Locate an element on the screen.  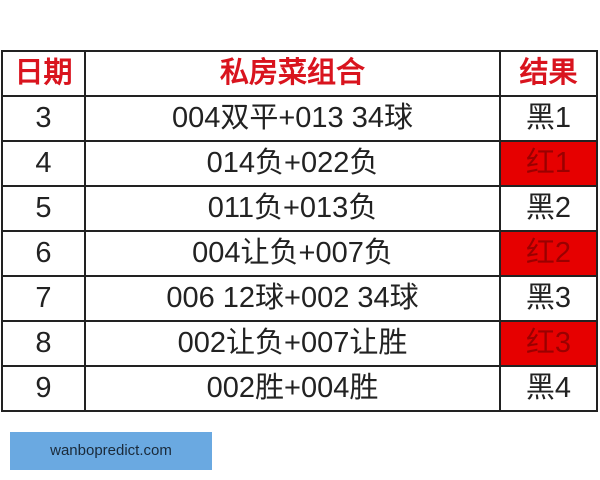
table-row: 3 004双平+013 34球 黑1 is located at coordinates (299, 118).